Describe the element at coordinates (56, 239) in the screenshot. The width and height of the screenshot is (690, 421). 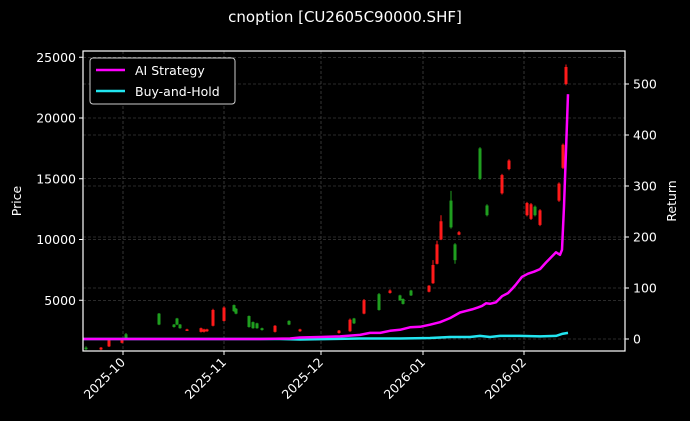
I see `price-tick-label: 10000` at that location.